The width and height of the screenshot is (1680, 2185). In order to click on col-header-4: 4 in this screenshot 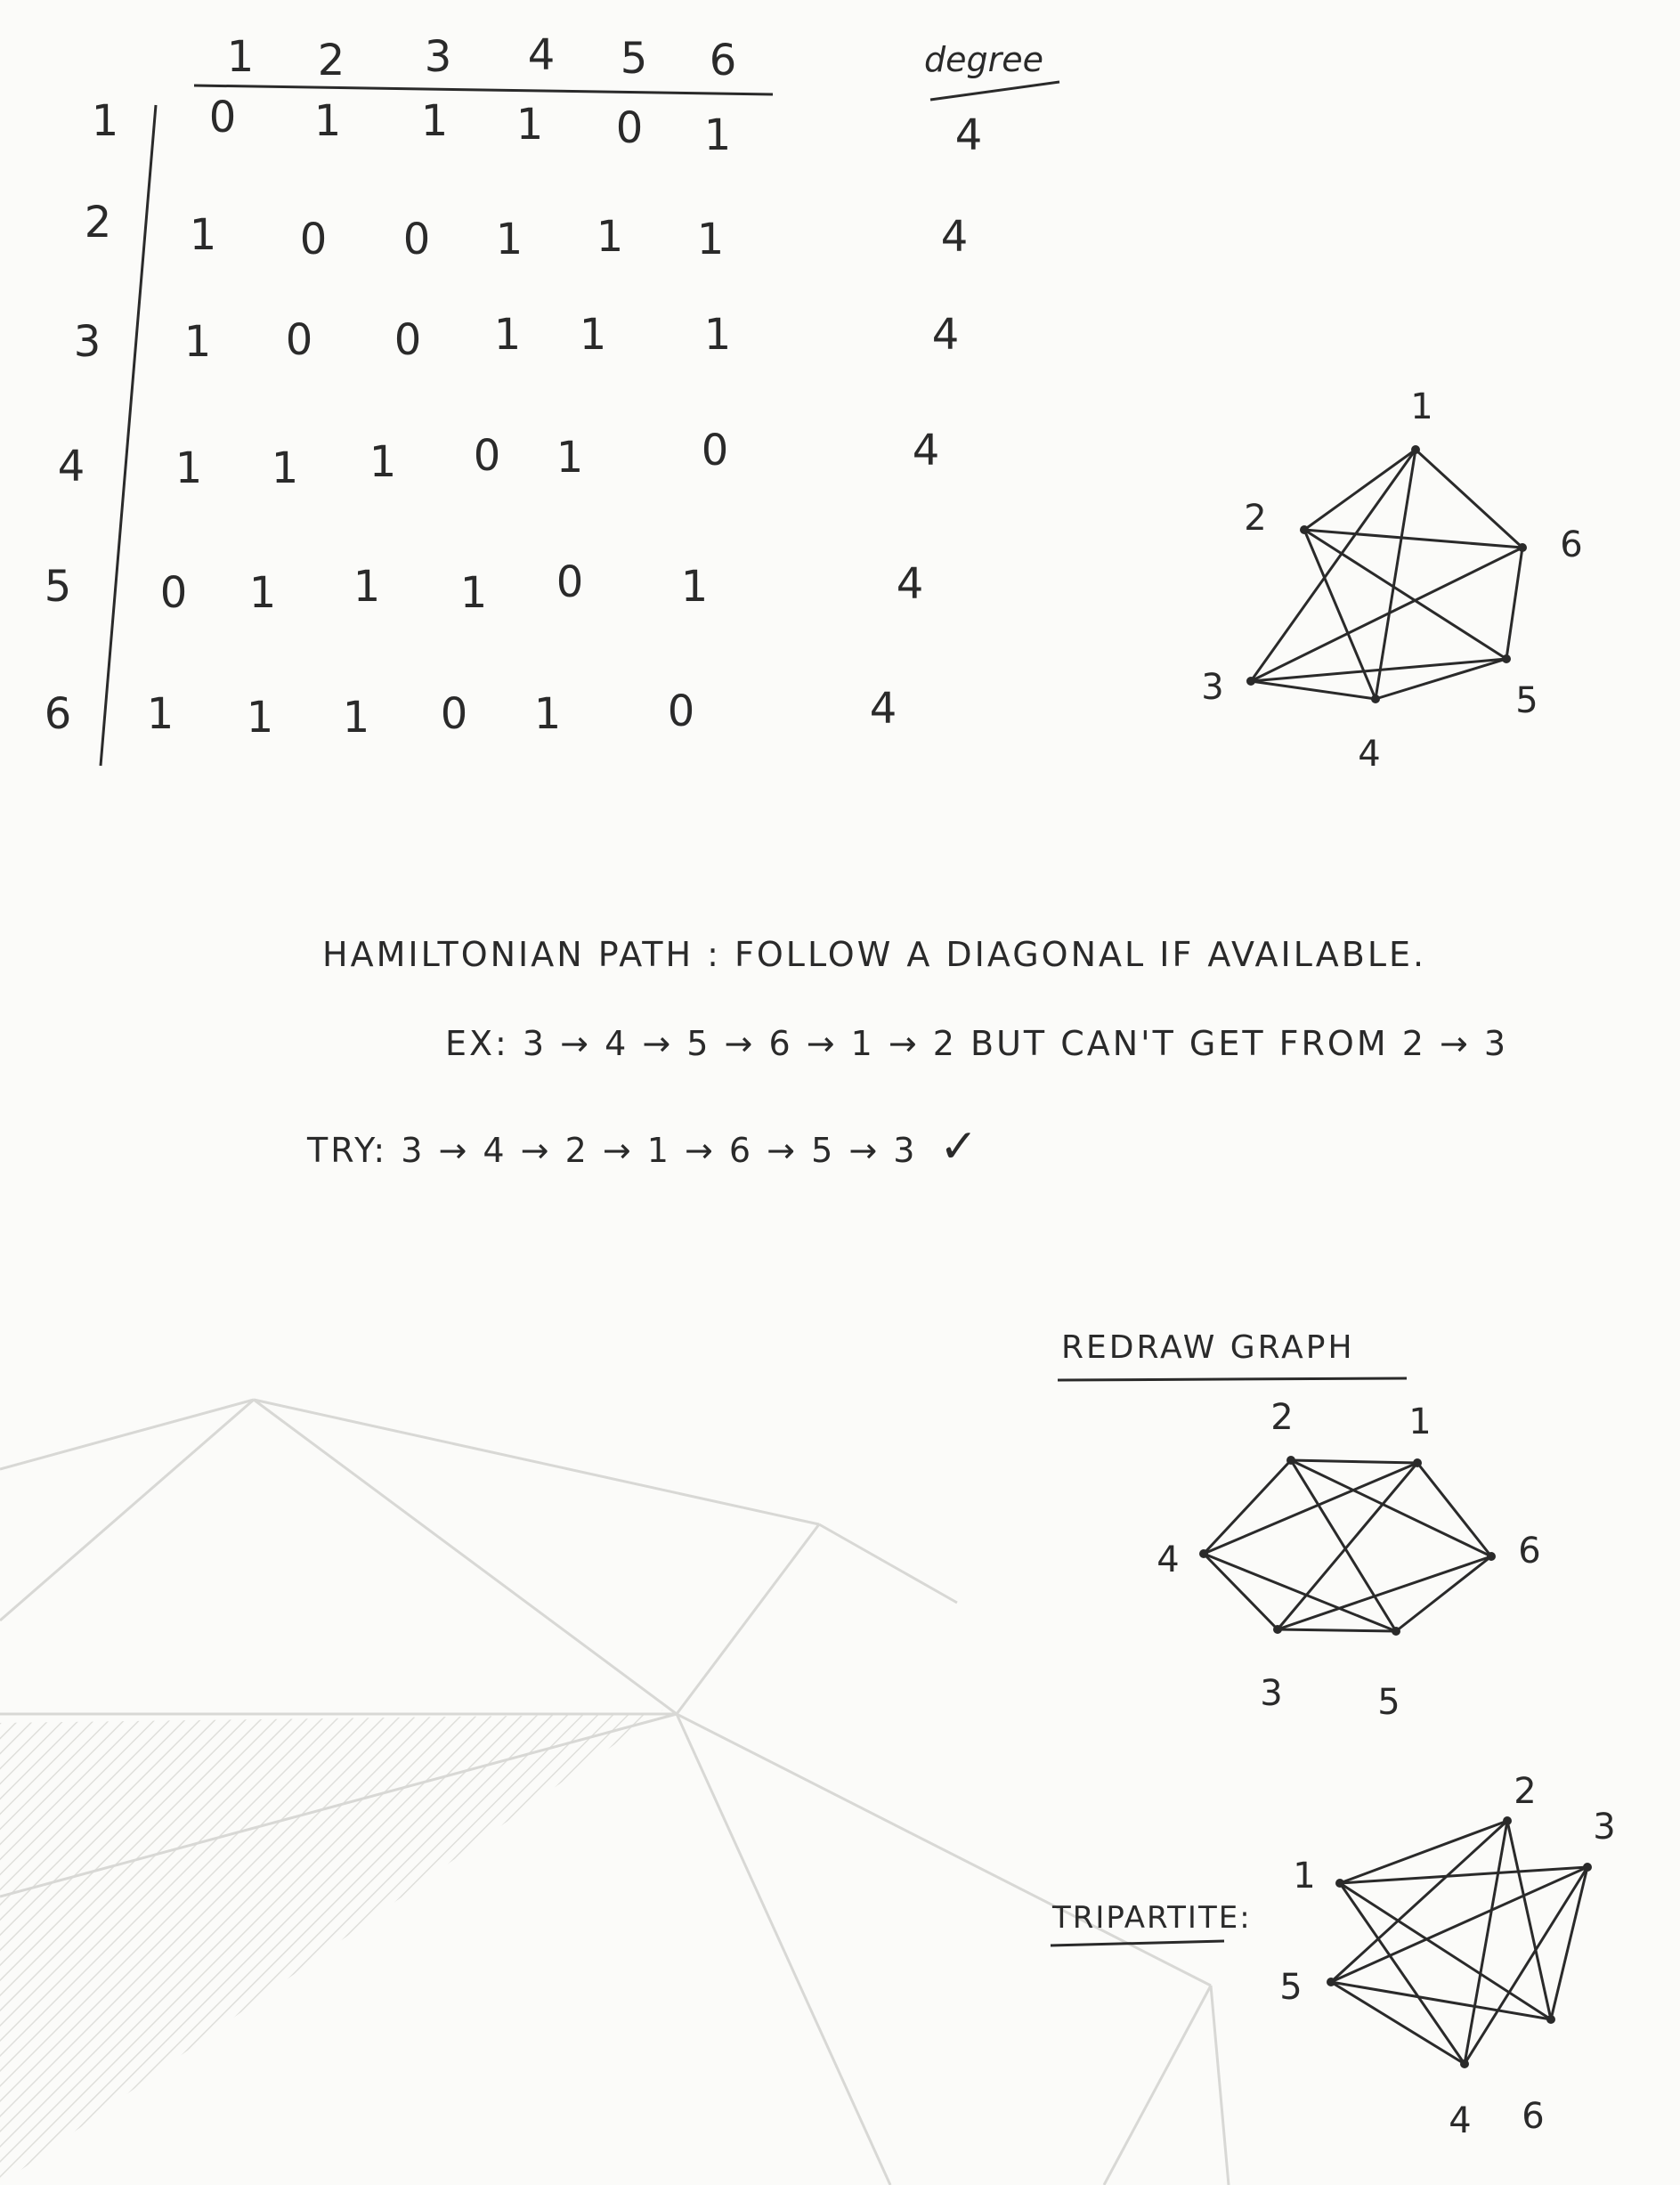, I will do `click(542, 55)`.